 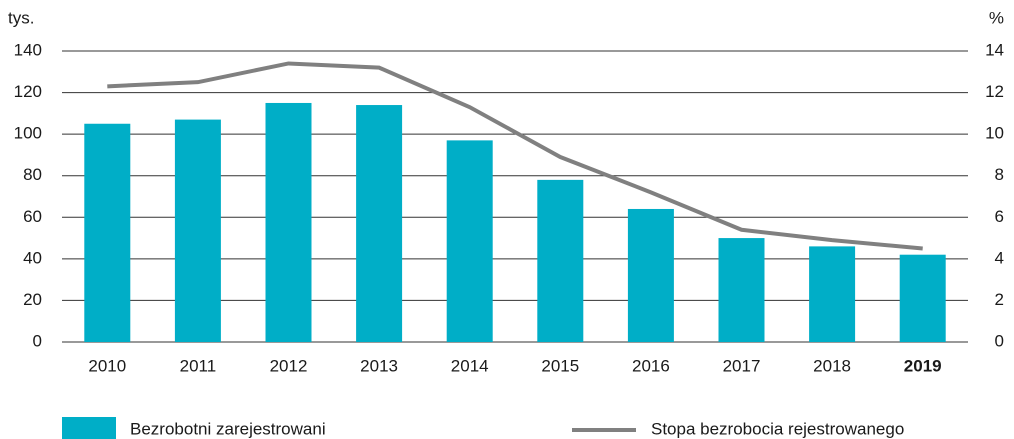 I want to click on x-tick-label: 2011, so click(x=198, y=365).